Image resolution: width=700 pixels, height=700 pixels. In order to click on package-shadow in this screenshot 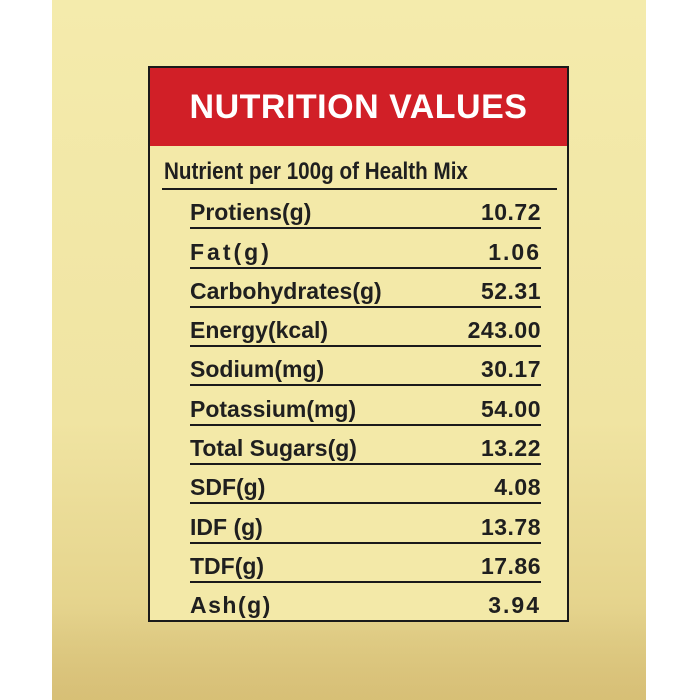, I will do `click(349, 655)`.